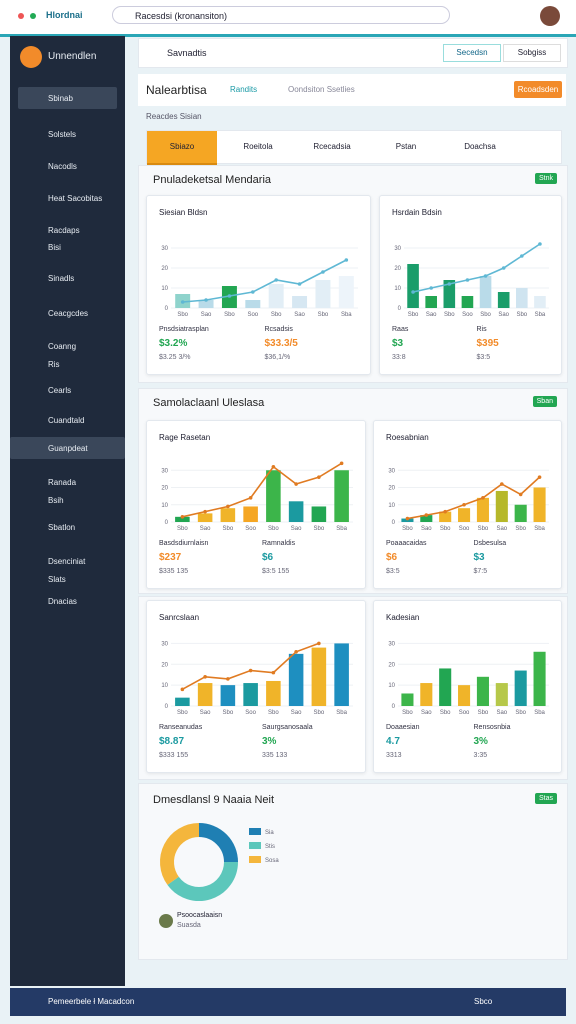 The image size is (576, 1024). What do you see at coordinates (54, 247) in the screenshot?
I see `sidebar-item: Bisi` at bounding box center [54, 247].